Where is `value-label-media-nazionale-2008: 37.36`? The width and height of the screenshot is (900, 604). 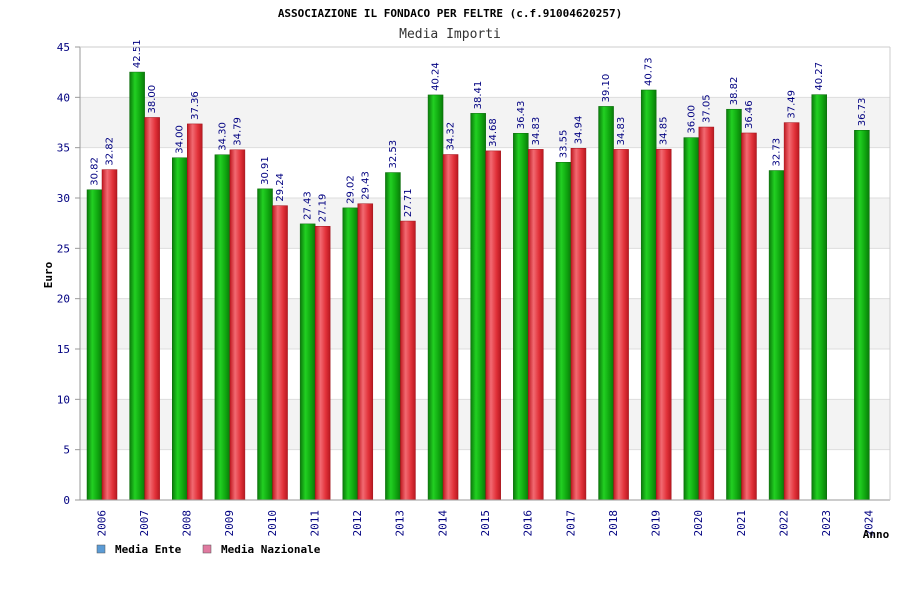
value-label-media-nazionale-2008: 37.36 is located at coordinates (195, 105).